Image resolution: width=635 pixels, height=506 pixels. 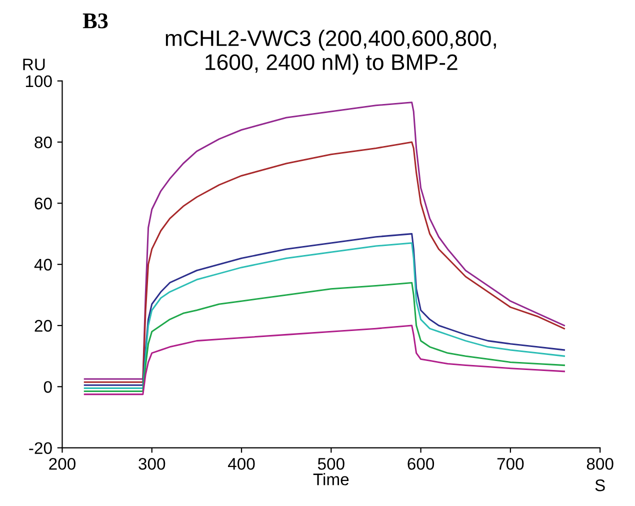 I want to click on x-tick-label: 700, so click(x=510, y=464).